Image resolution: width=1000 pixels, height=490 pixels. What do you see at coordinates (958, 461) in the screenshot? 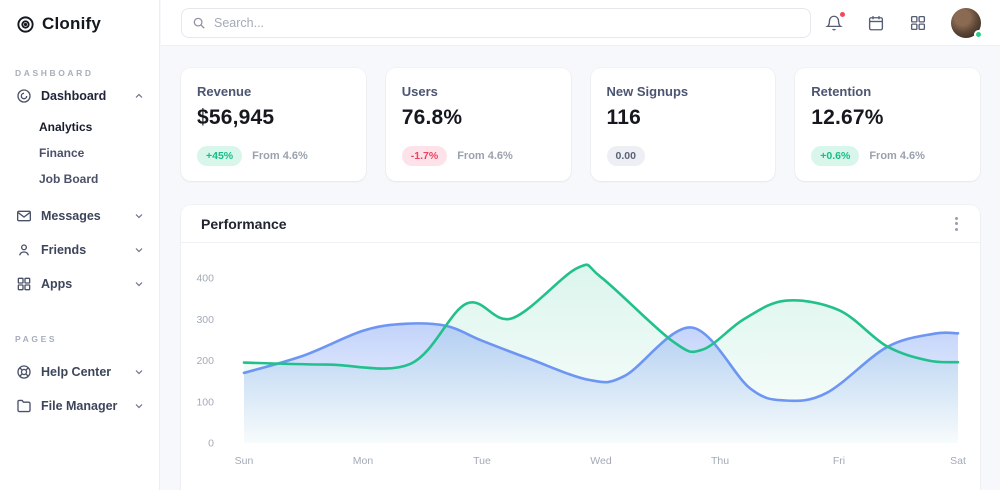
I see `x-axis-label: Sat` at bounding box center [958, 461].